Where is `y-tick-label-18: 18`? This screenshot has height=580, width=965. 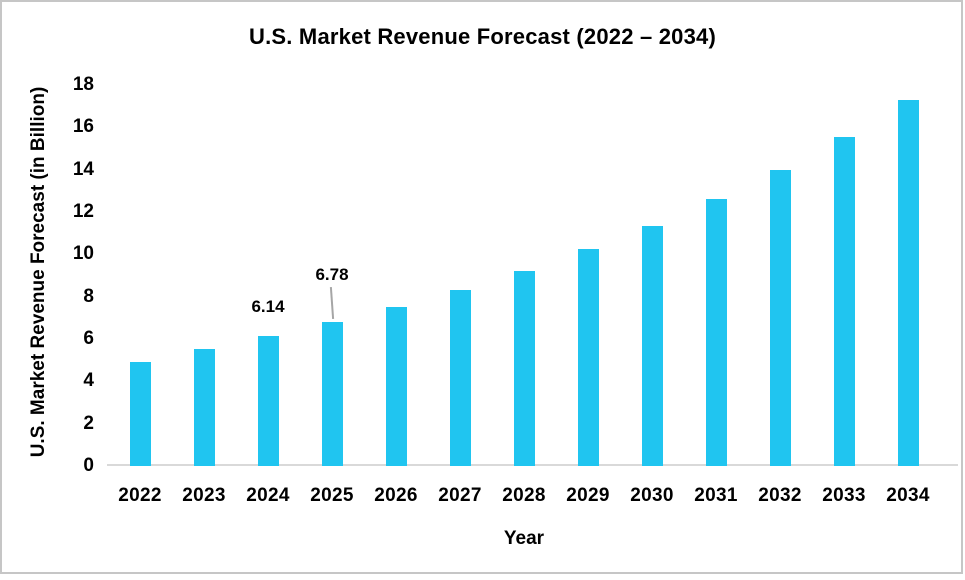
y-tick-label-18: 18 is located at coordinates (83, 84).